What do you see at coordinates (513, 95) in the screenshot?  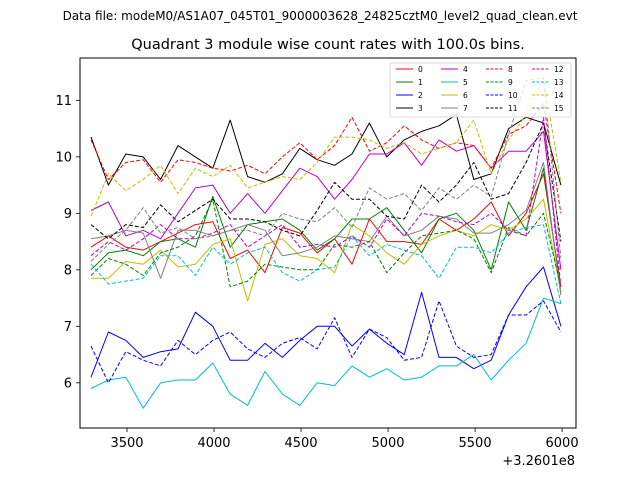 I see `legend-label-10: 10` at bounding box center [513, 95].